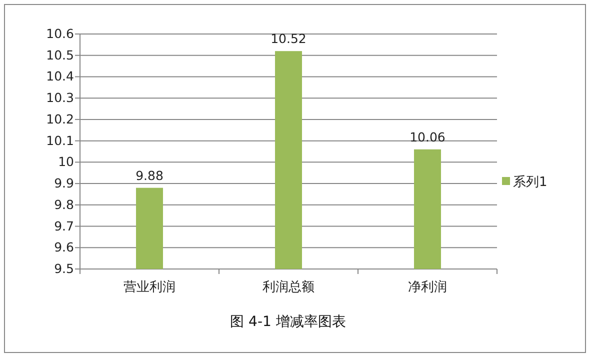  I want to click on y-tick-label: 9.8, so click(64, 204).